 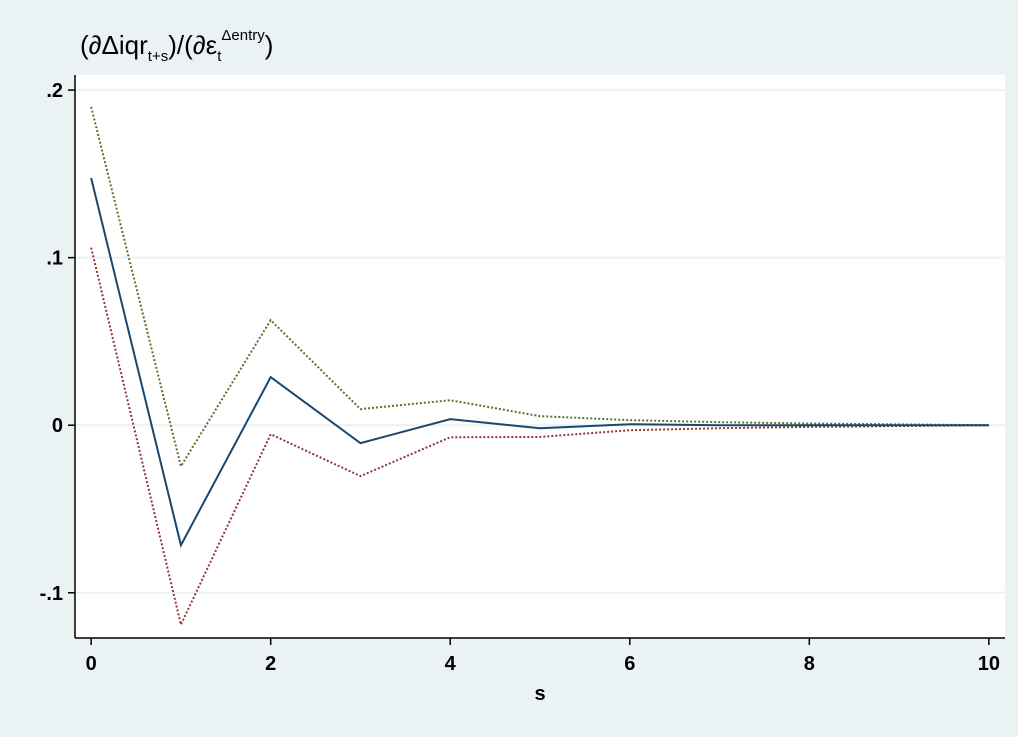 I want to click on title-part: Δentry, so click(x=243, y=35).